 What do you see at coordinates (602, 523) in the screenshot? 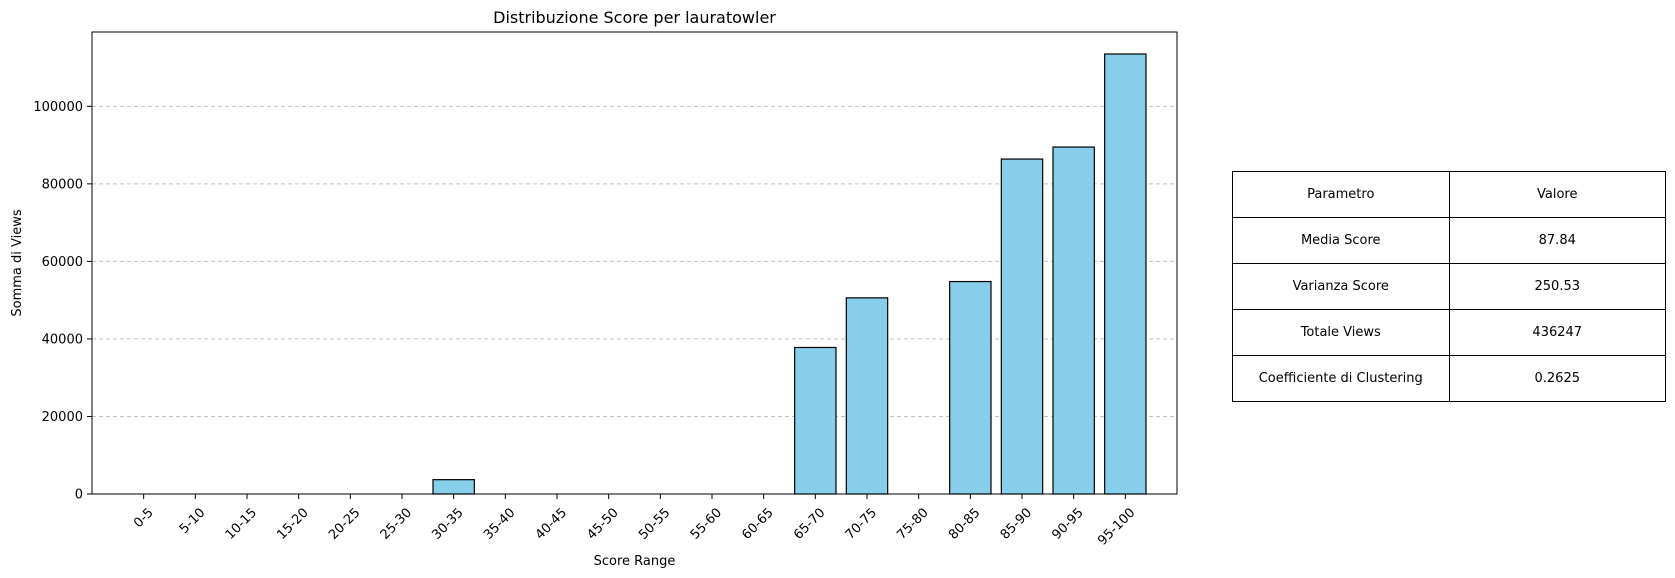
I see `x-tick-label: 45-50` at bounding box center [602, 523].